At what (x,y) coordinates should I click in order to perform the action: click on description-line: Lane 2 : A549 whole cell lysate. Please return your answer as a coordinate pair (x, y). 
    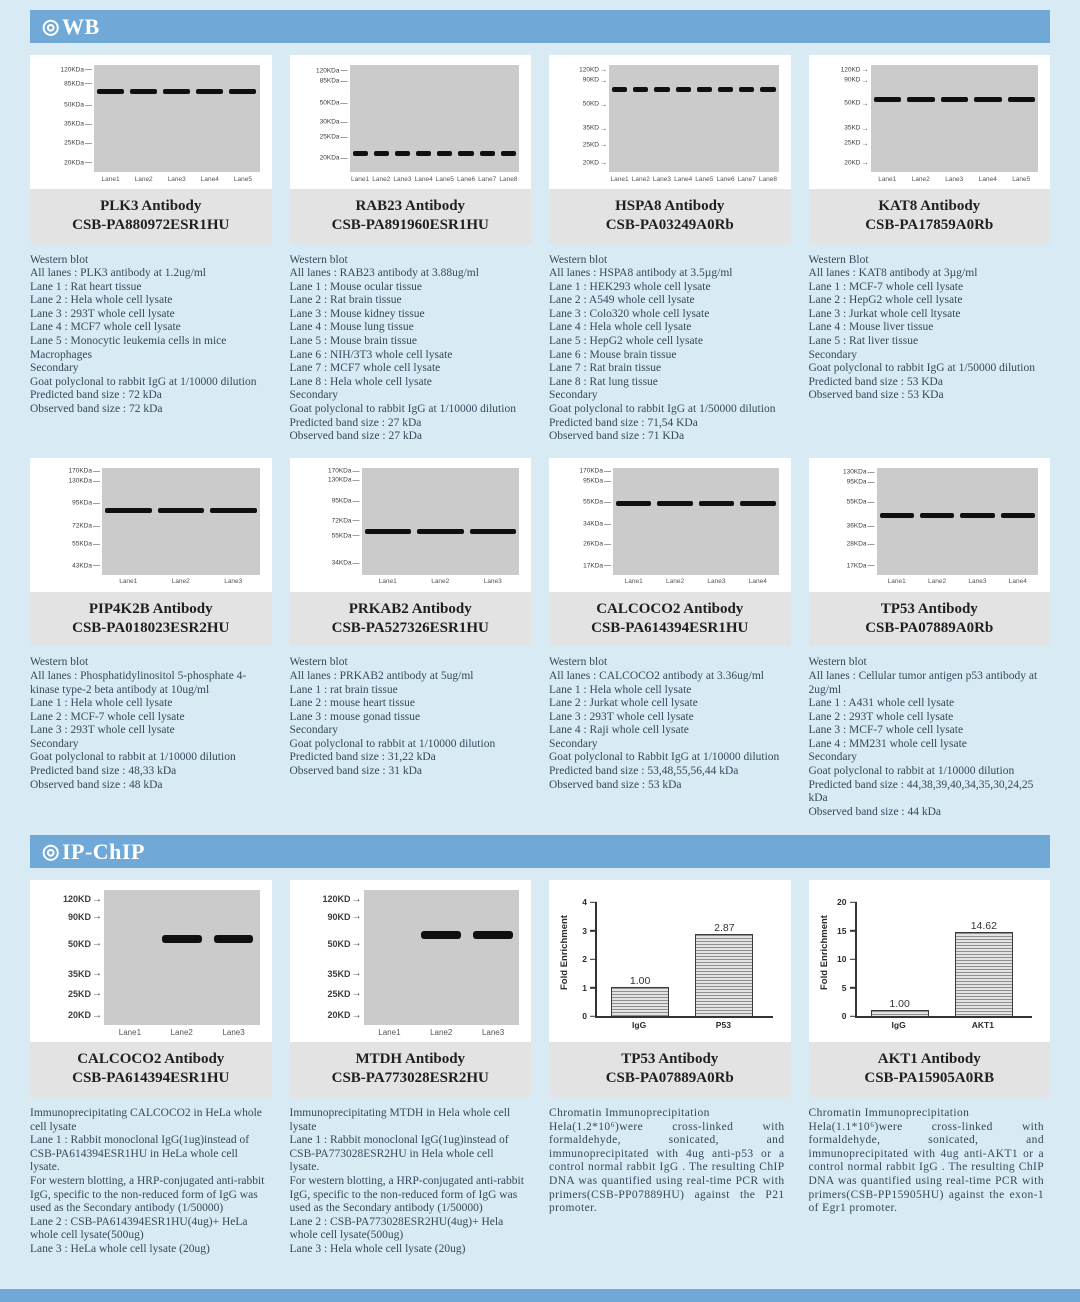
    Looking at the image, I should click on (622, 300).